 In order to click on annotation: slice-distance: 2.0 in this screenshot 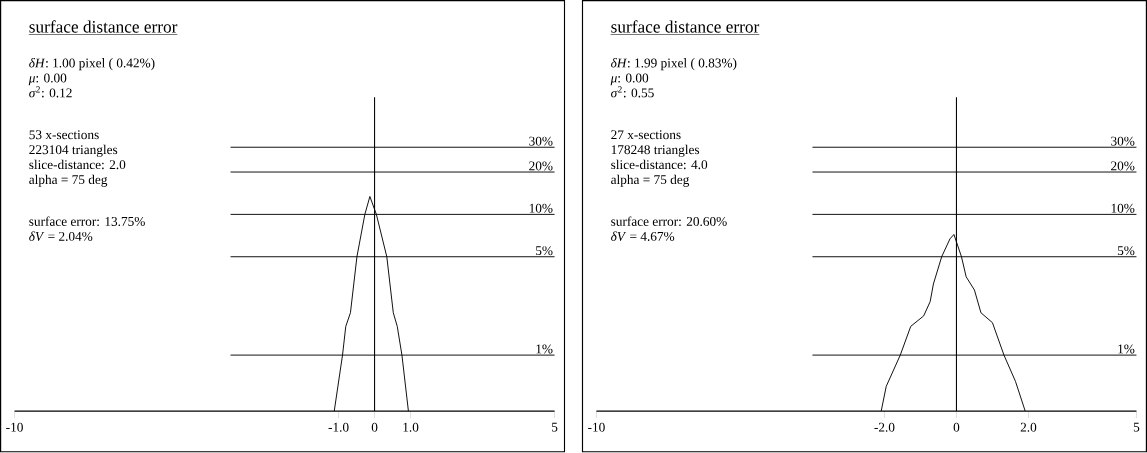, I will do `click(77, 164)`.